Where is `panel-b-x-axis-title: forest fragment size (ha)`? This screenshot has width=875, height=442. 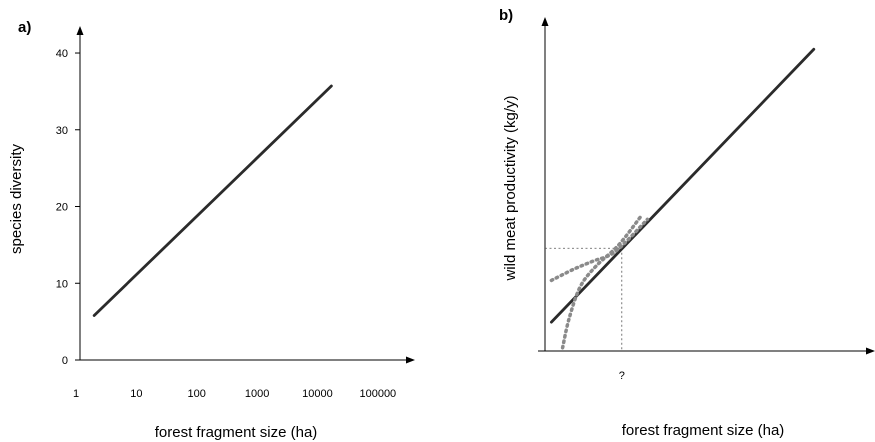 panel-b-x-axis-title: forest fragment size (ha) is located at coordinates (703, 430).